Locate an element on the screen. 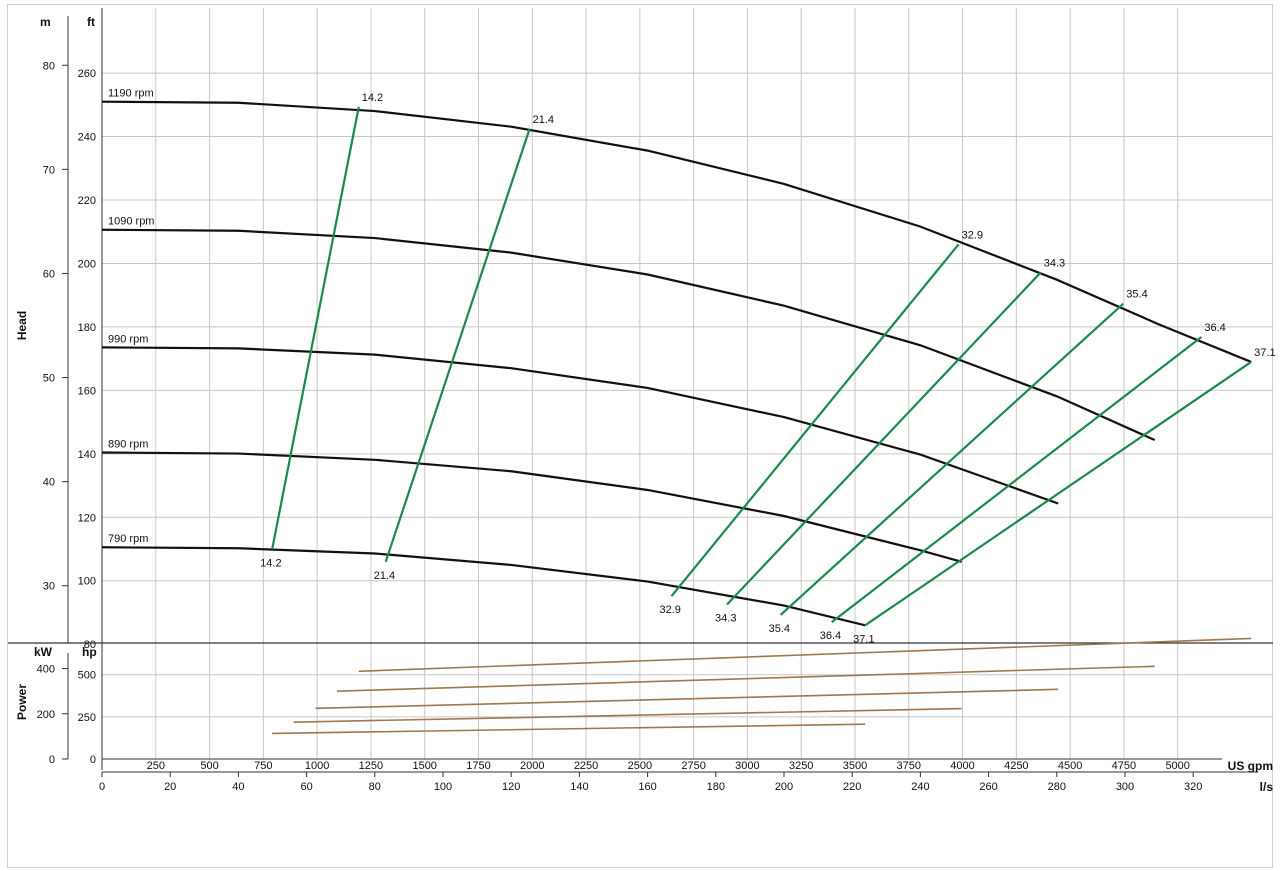  efficiency-label-top: 14.2 is located at coordinates (372, 98).